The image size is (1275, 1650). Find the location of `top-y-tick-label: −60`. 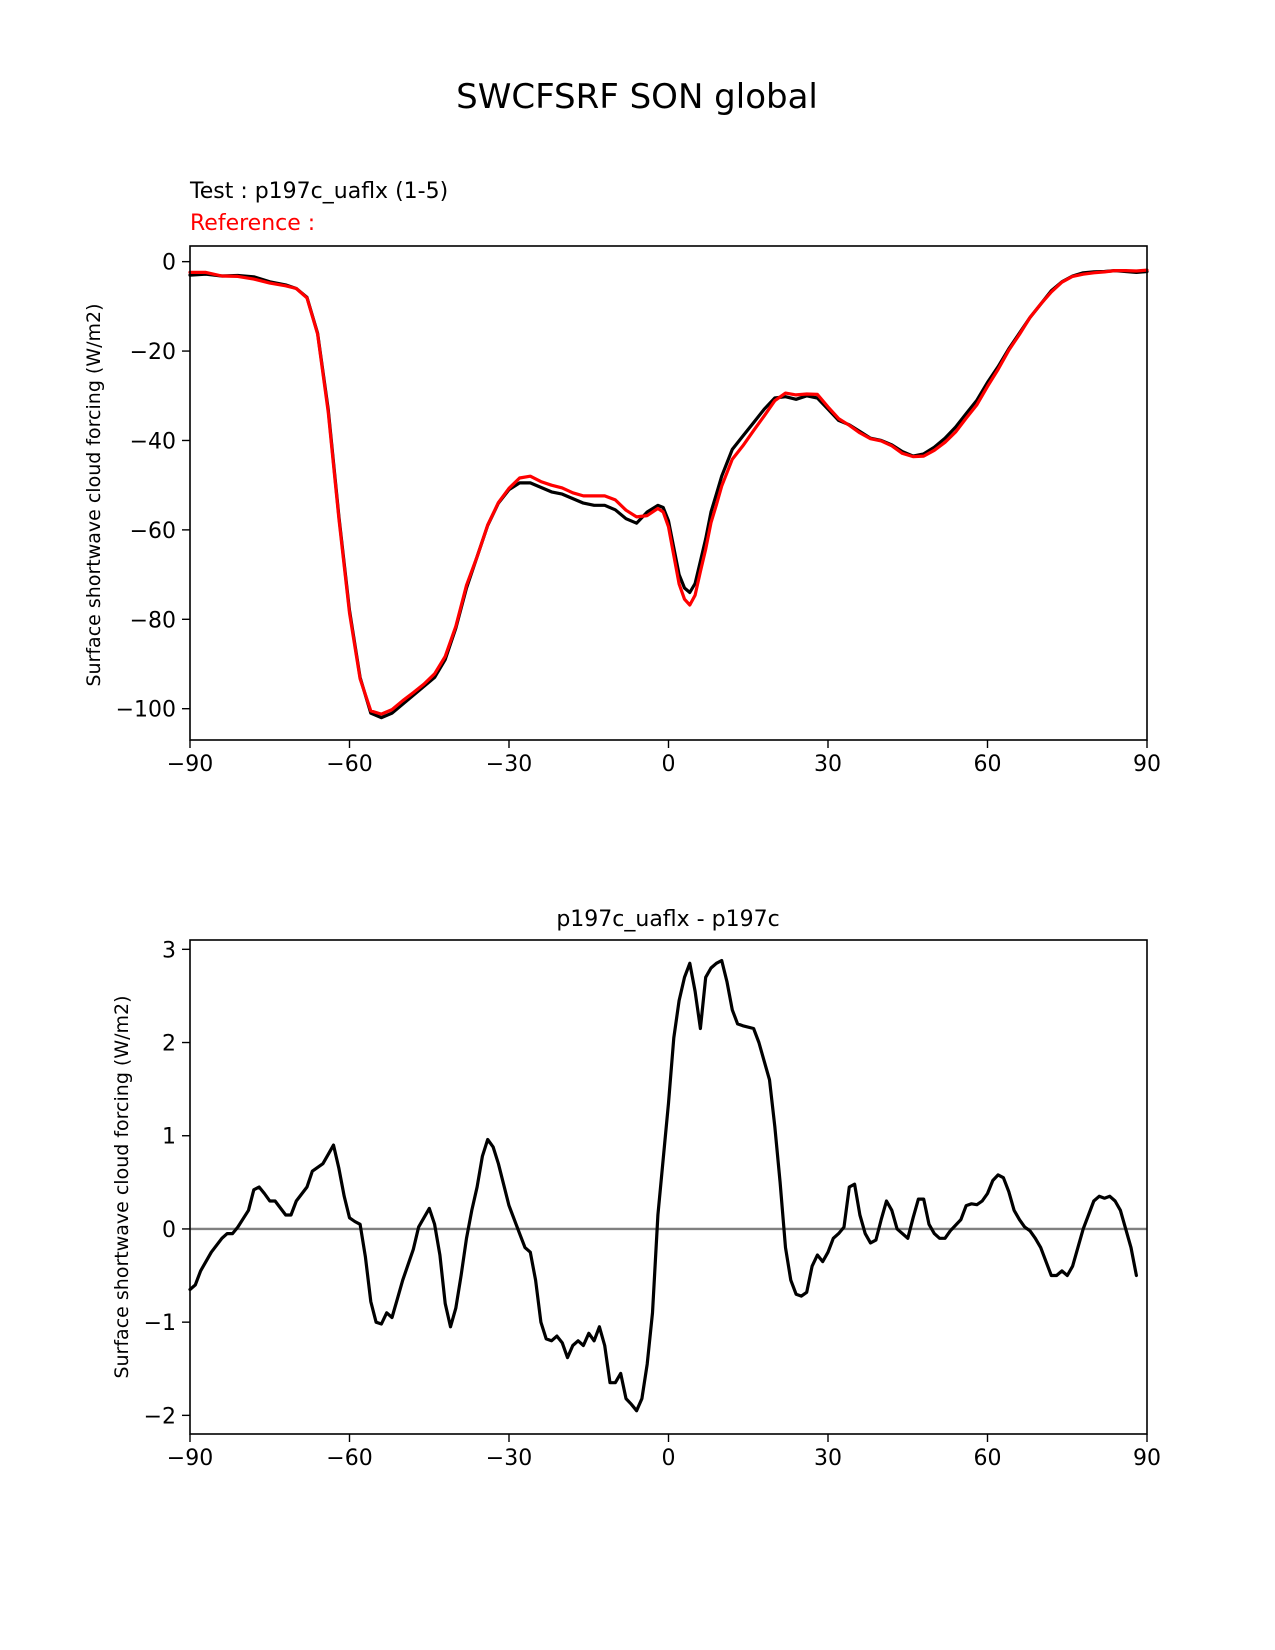

top-y-tick-label: −60 is located at coordinates (153, 531).